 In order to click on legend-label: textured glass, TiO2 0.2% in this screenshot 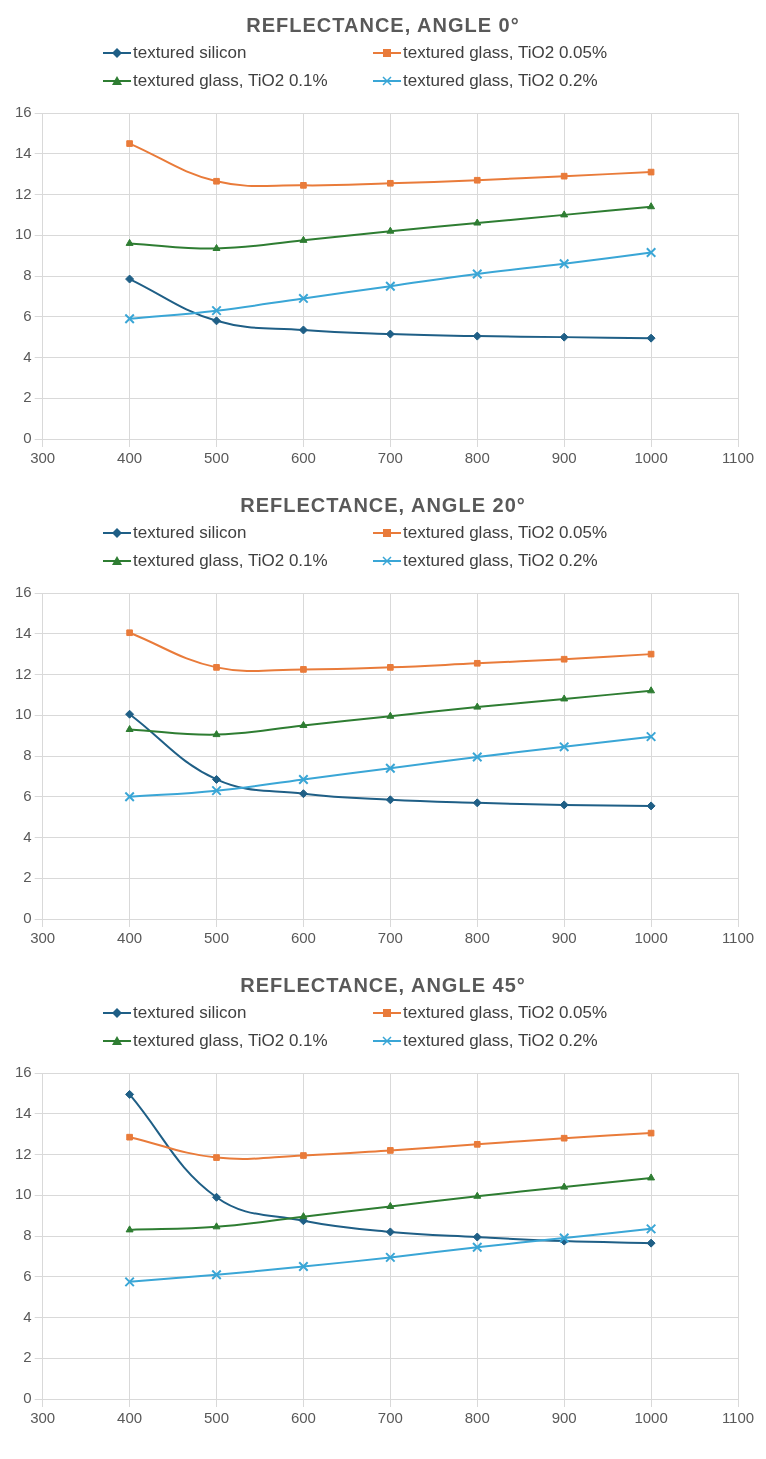, I will do `click(500, 561)`.